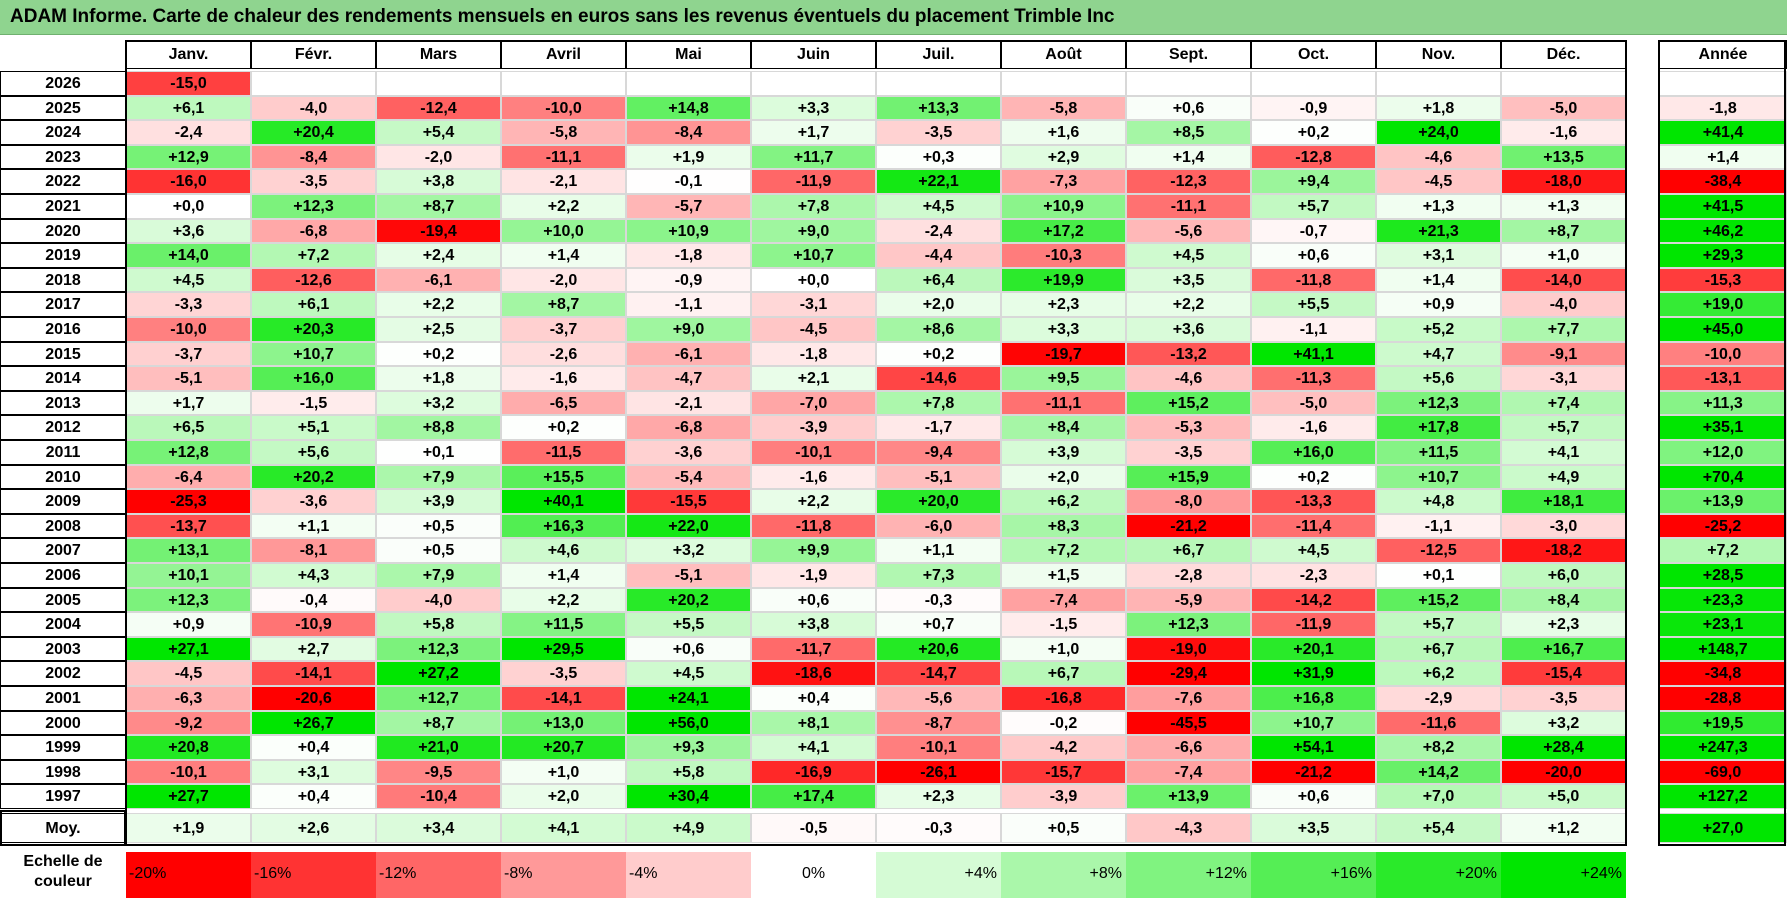  I want to click on heatmap-cell: +7,9, so click(438, 477).